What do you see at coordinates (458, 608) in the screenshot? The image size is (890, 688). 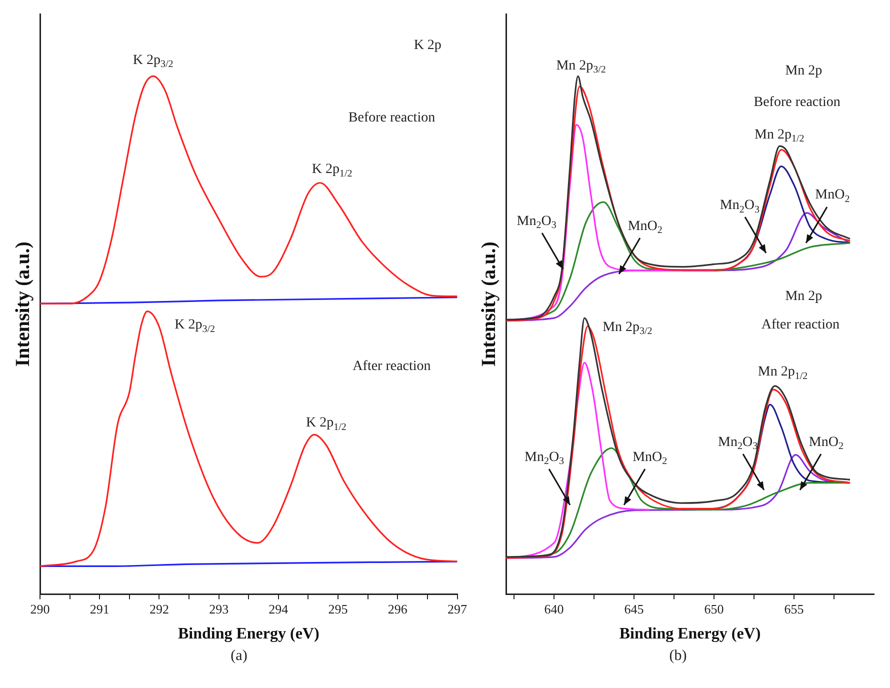 I see `x-tick-label: 297` at bounding box center [458, 608].